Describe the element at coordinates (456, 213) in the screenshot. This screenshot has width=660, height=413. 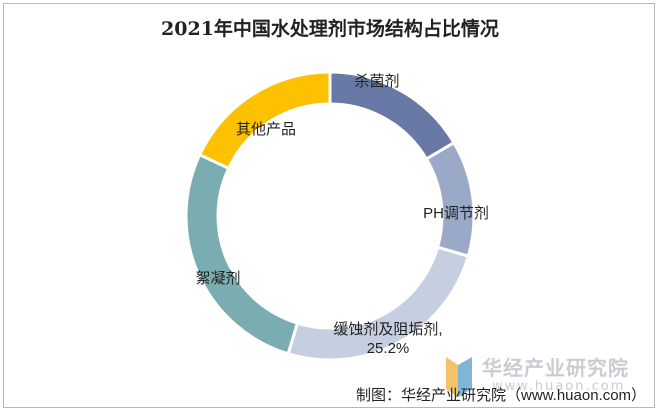
I see `slice-label-1: PH调节剂` at that location.